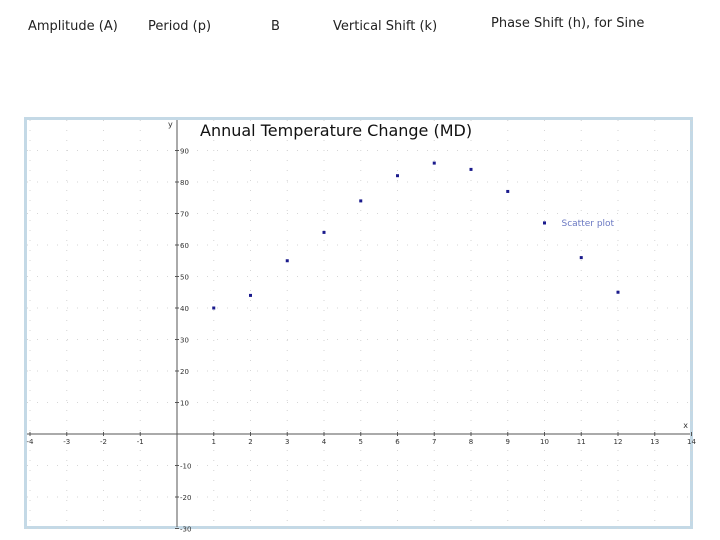  Describe the element at coordinates (103, 442) in the screenshot. I see `x-tick-label: -2` at that location.